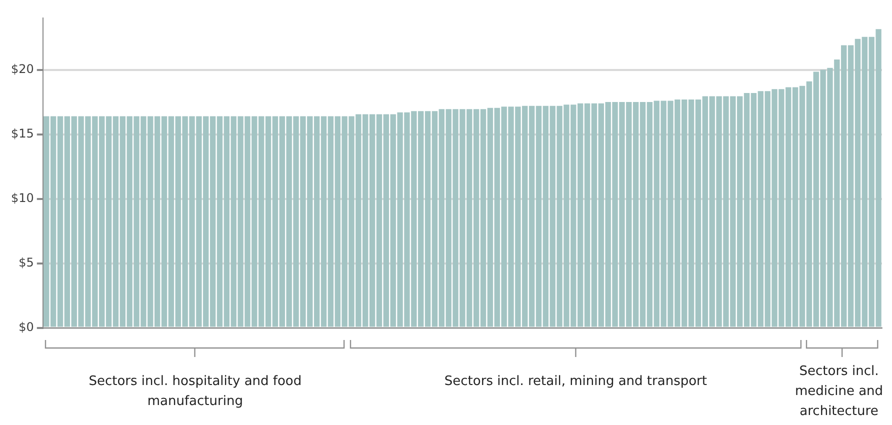 The width and height of the screenshot is (892, 425). I want to click on y-tick-label: $20, so click(22, 69).